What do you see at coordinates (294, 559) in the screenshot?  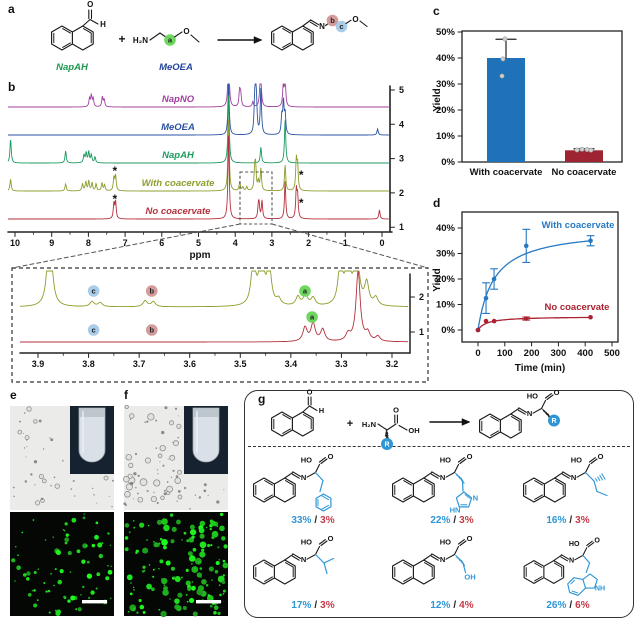 I see `product-structure-isopropyl: N HO O` at bounding box center [294, 559].